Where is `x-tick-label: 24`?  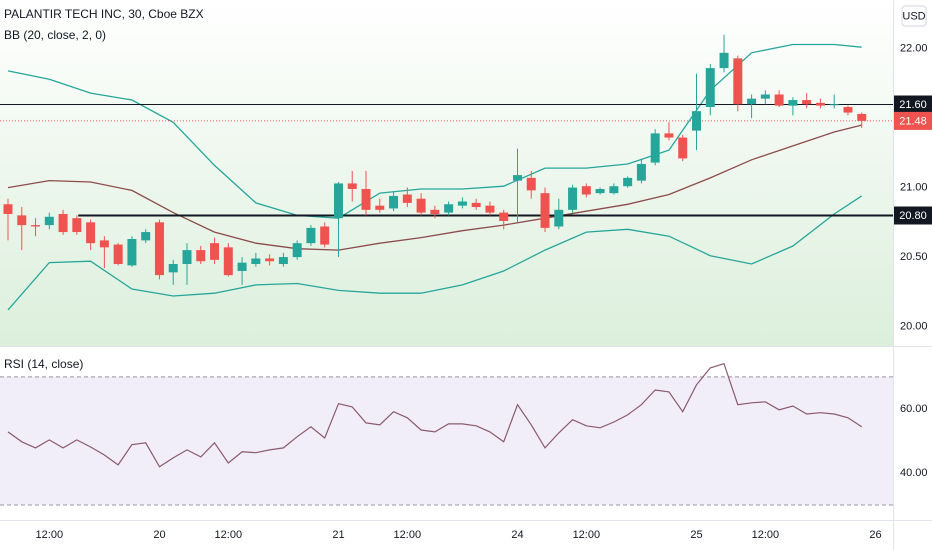
x-tick-label: 24 is located at coordinates (517, 535).